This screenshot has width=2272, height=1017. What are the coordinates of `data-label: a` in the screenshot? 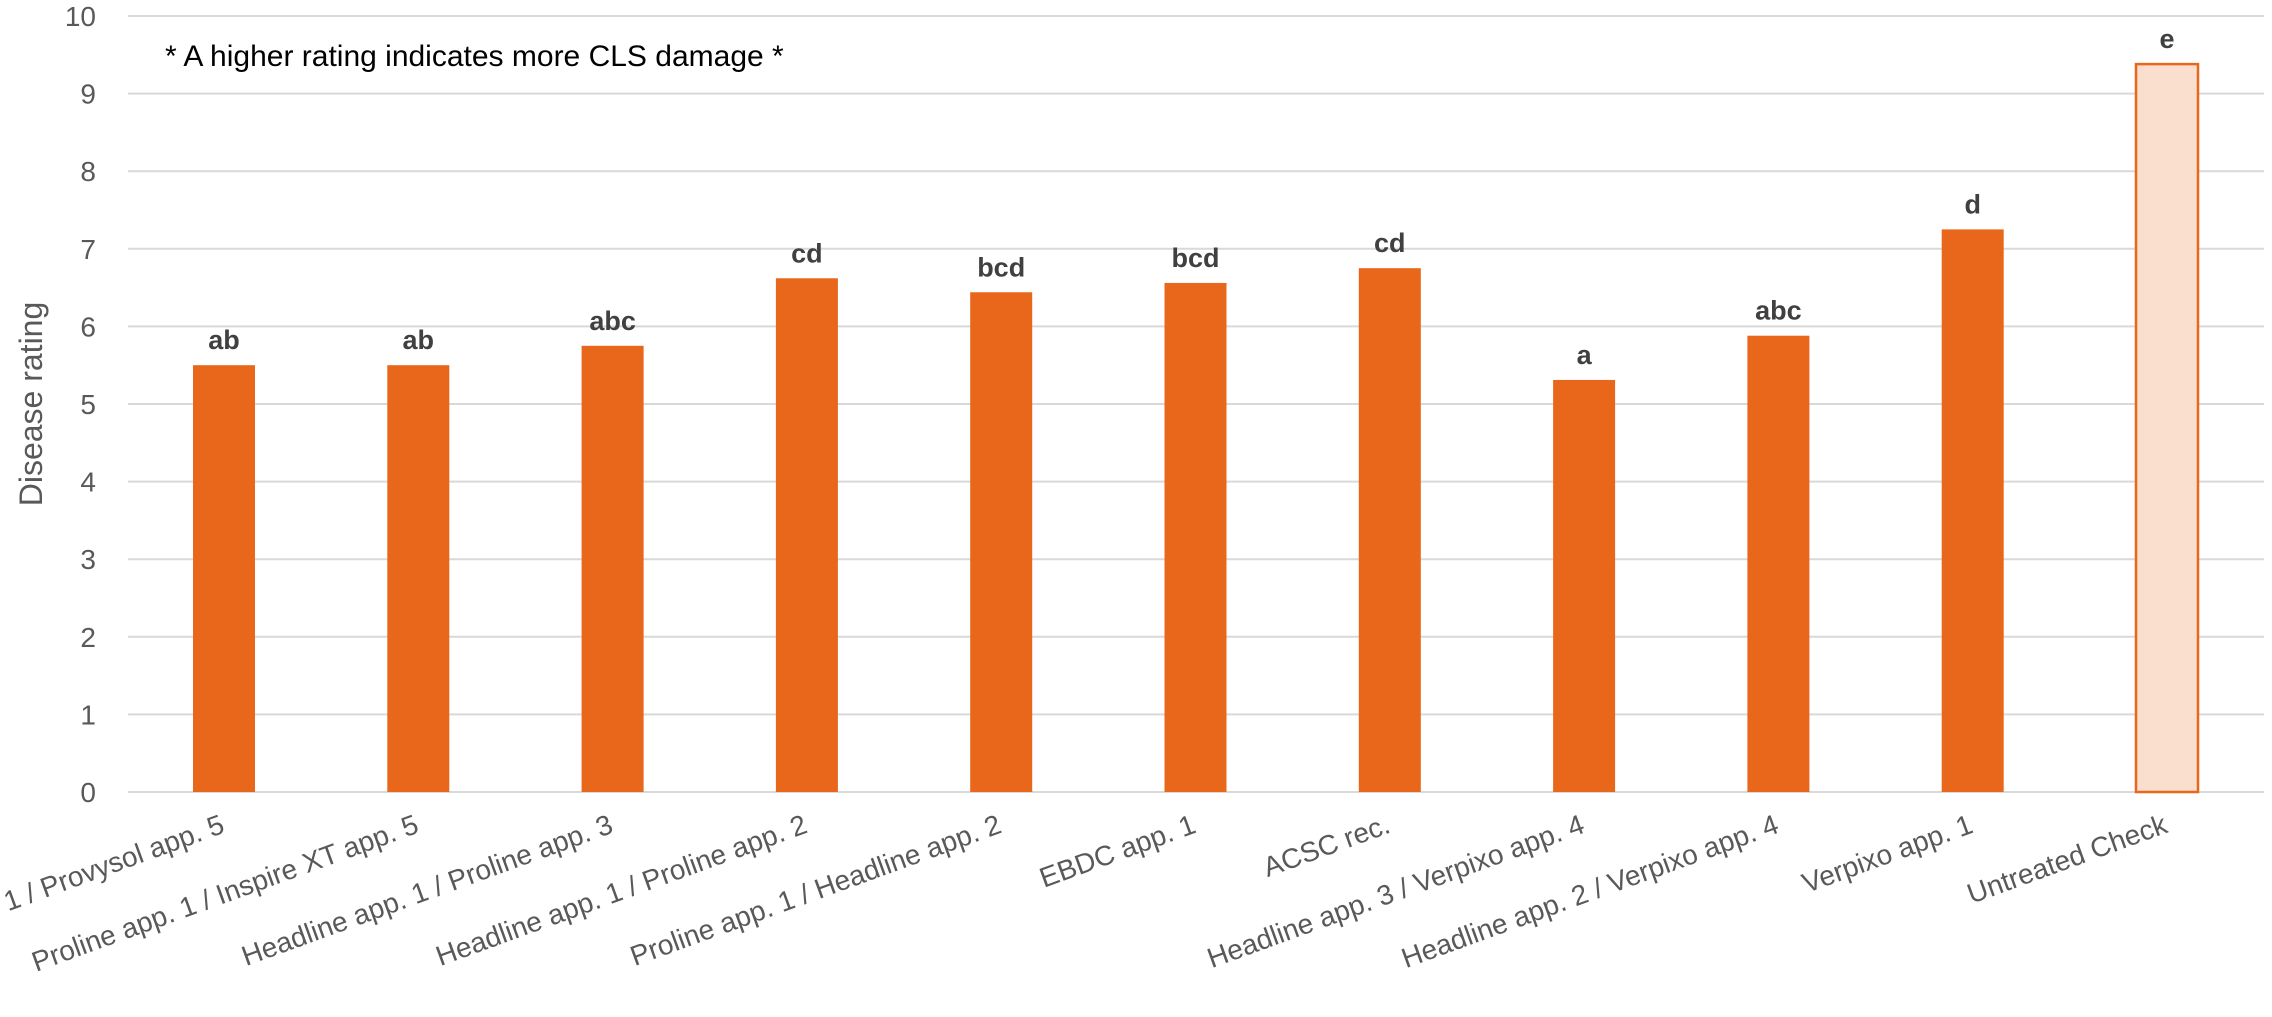 It's located at (1585, 355).